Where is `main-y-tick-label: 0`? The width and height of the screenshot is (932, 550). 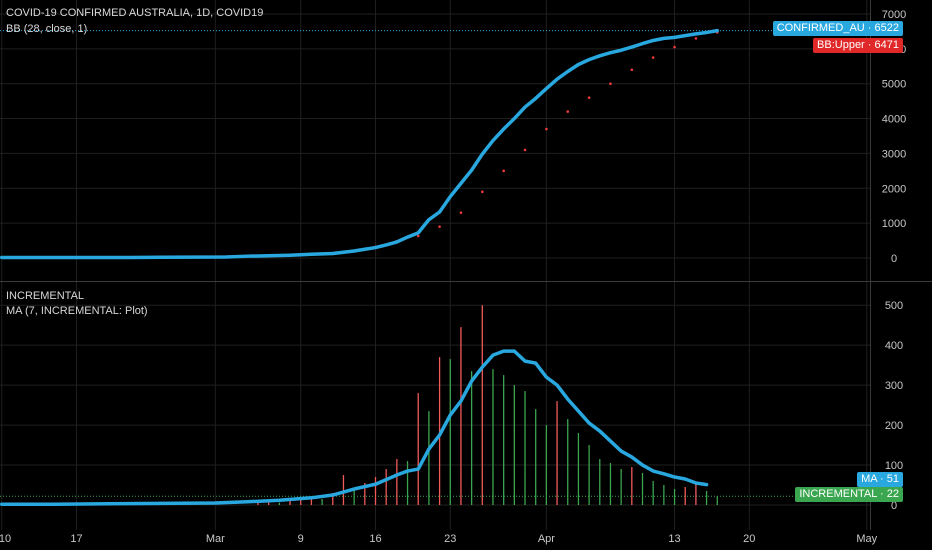 main-y-tick-label: 0 is located at coordinates (894, 259).